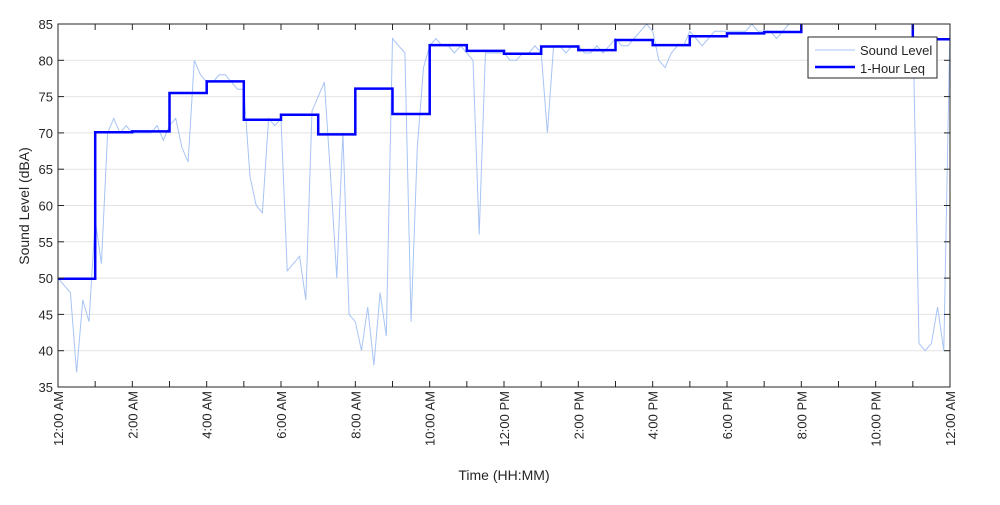 The width and height of the screenshot is (1000, 505). I want to click on y-tick-label: 35, so click(46, 387).